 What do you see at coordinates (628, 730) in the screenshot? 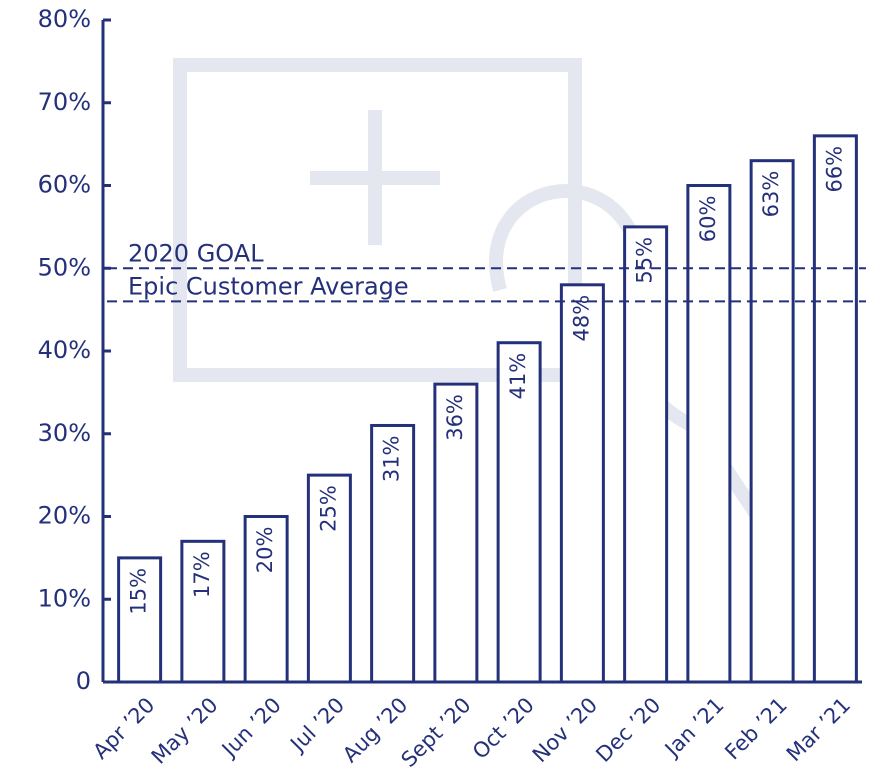
I see `x-tick-label: Dec ’20` at bounding box center [628, 730].